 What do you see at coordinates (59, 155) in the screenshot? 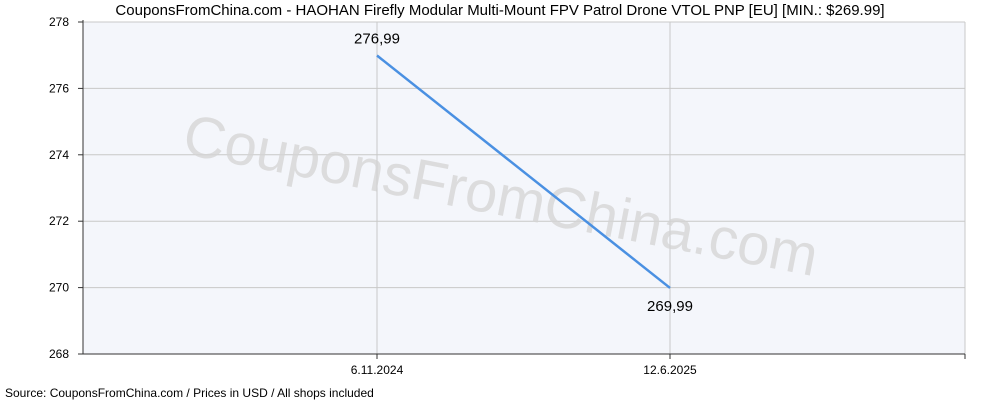
I see `y-tick-label-3: 274` at bounding box center [59, 155].